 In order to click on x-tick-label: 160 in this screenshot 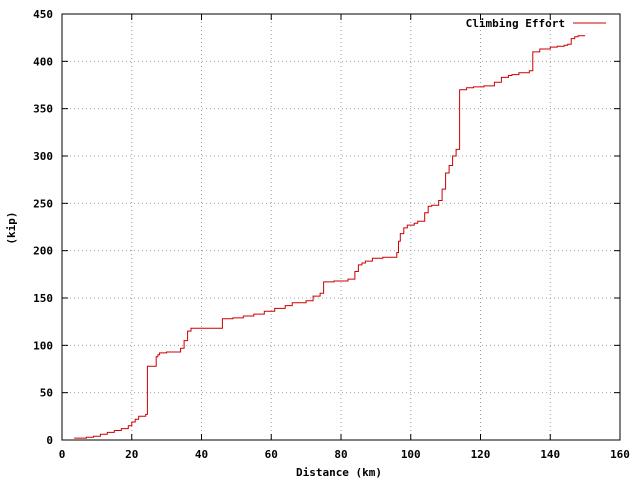, I will do `click(620, 454)`.